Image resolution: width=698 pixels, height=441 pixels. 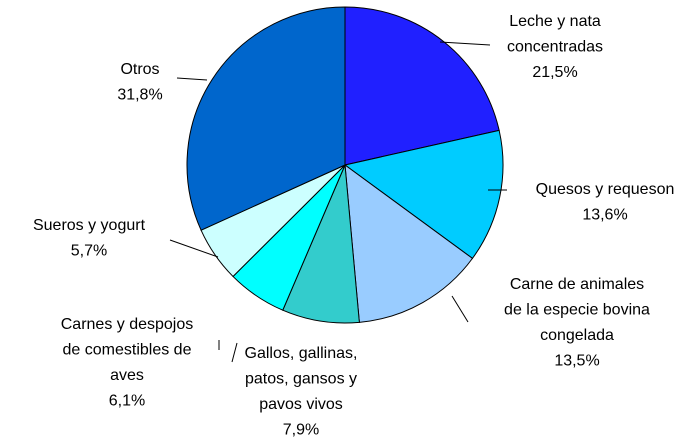 What do you see at coordinates (127, 324) in the screenshot?
I see `slice-label: Carnes y despojos` at bounding box center [127, 324].